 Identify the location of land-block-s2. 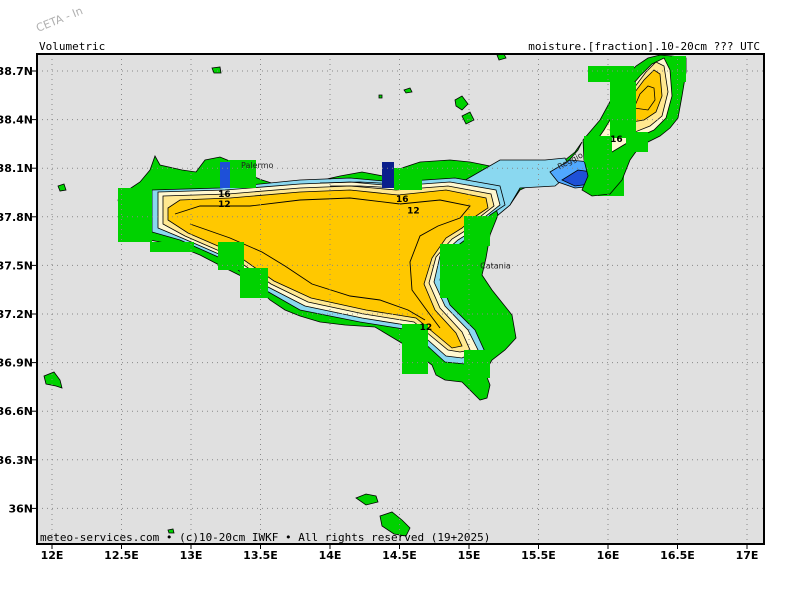
(415, 361).